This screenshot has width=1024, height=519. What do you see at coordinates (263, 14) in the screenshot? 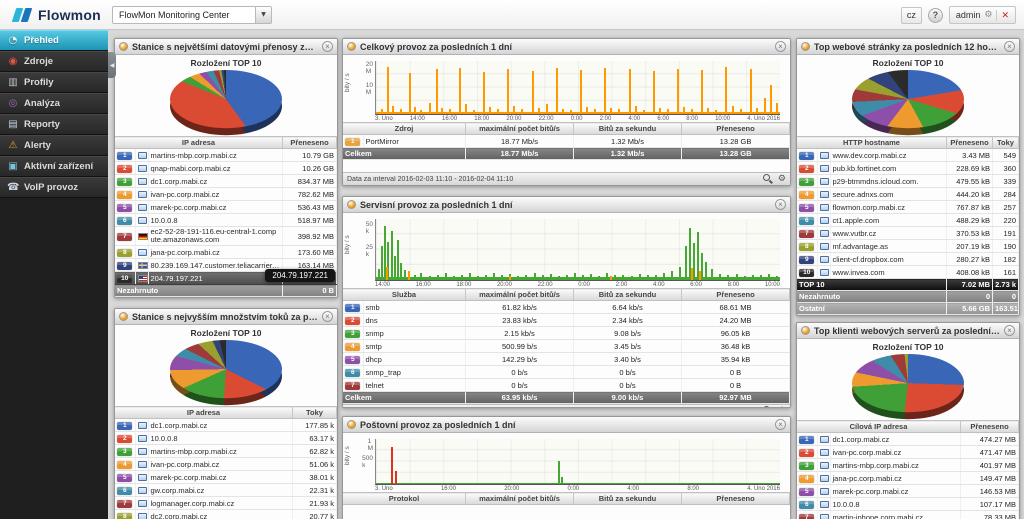
I see `chevron-down-icon: ▼` at bounding box center [263, 14].